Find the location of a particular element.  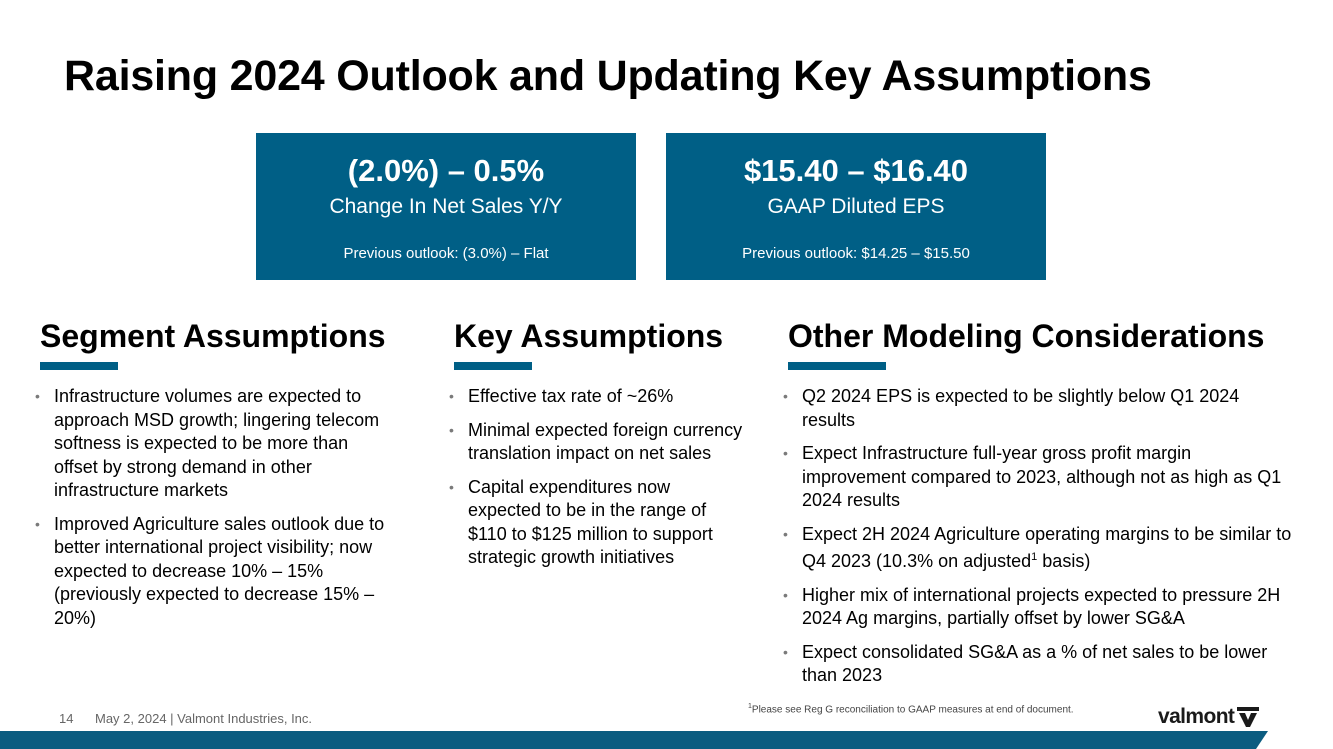

bullet-text: Effective tax rate of ~26% is located at coordinates (571, 396).